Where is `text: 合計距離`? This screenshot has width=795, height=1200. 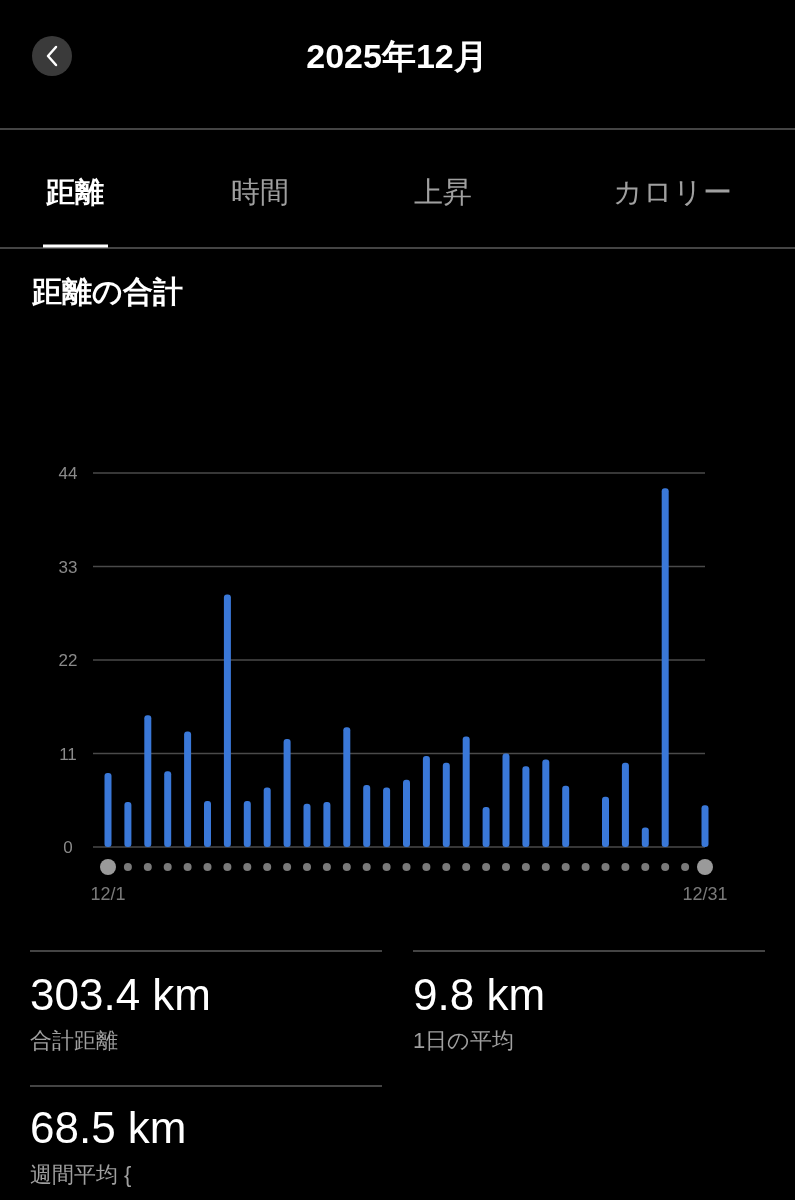 text: 合計距離 is located at coordinates (74, 1040).